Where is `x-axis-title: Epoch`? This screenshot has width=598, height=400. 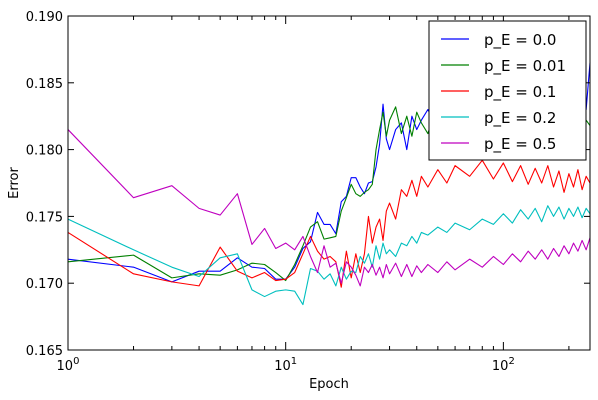 x-axis-title: Epoch is located at coordinates (329, 384).